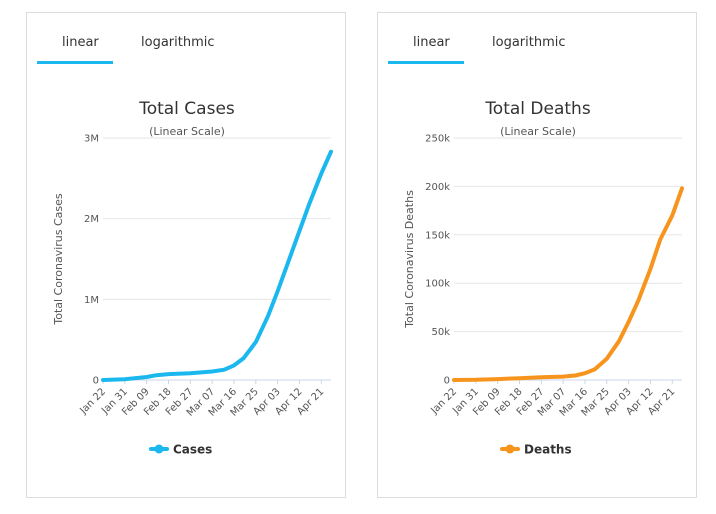  Describe the element at coordinates (91, 300) in the screenshot. I see `y-tick-label: 1M` at that location.